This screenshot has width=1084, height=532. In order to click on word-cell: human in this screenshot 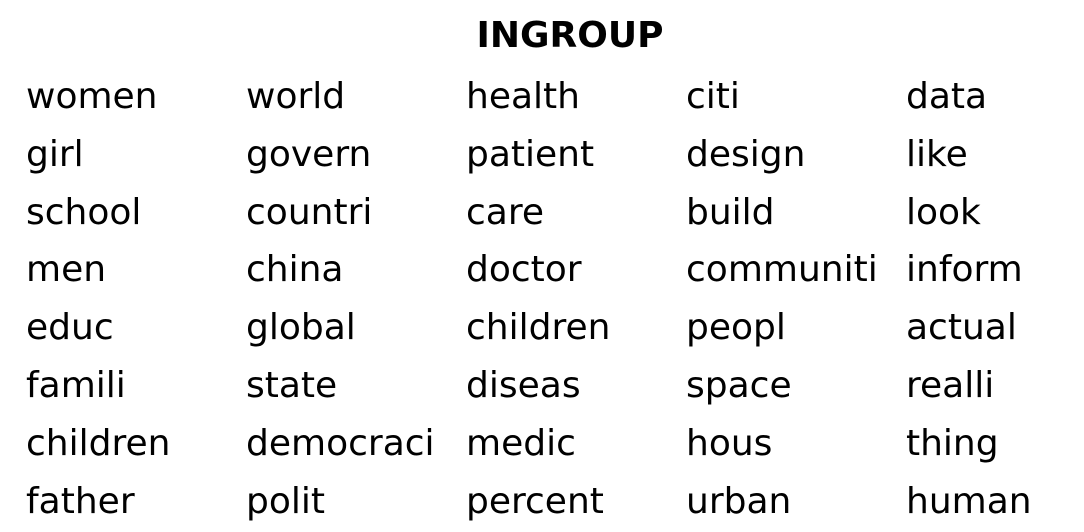, I will do `click(969, 501)`.